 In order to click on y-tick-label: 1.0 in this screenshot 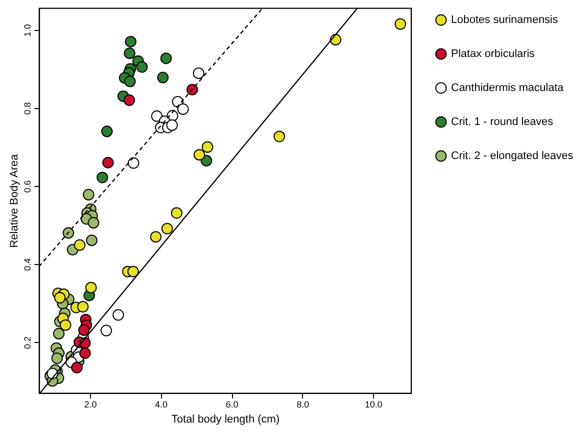, I will do `click(27, 30)`.